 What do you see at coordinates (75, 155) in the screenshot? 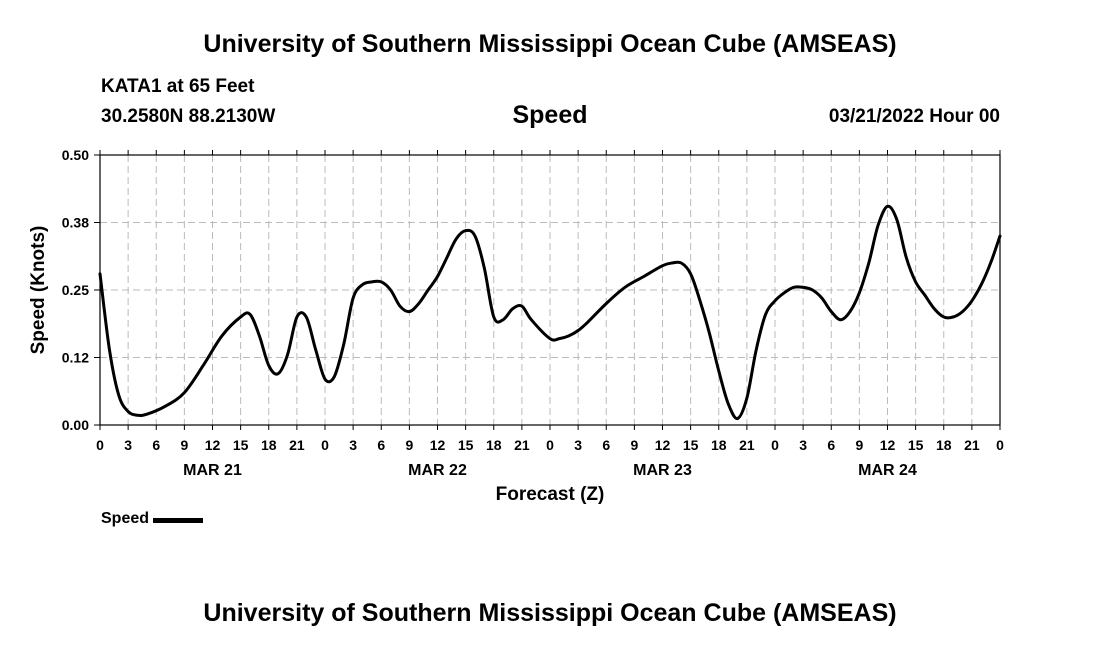
I see `y-tick-label: 0.50` at bounding box center [75, 155].